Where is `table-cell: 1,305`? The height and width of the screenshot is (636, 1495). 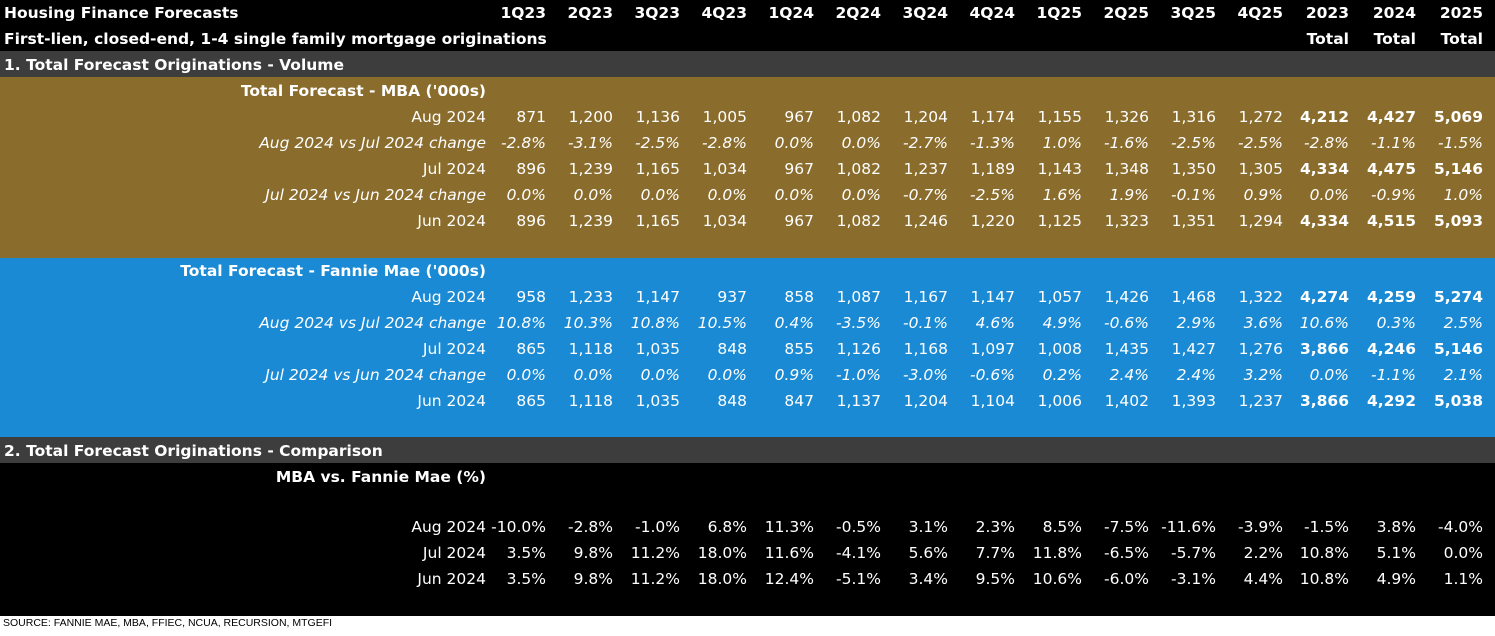 table-cell: 1,305 is located at coordinates (1260, 169).